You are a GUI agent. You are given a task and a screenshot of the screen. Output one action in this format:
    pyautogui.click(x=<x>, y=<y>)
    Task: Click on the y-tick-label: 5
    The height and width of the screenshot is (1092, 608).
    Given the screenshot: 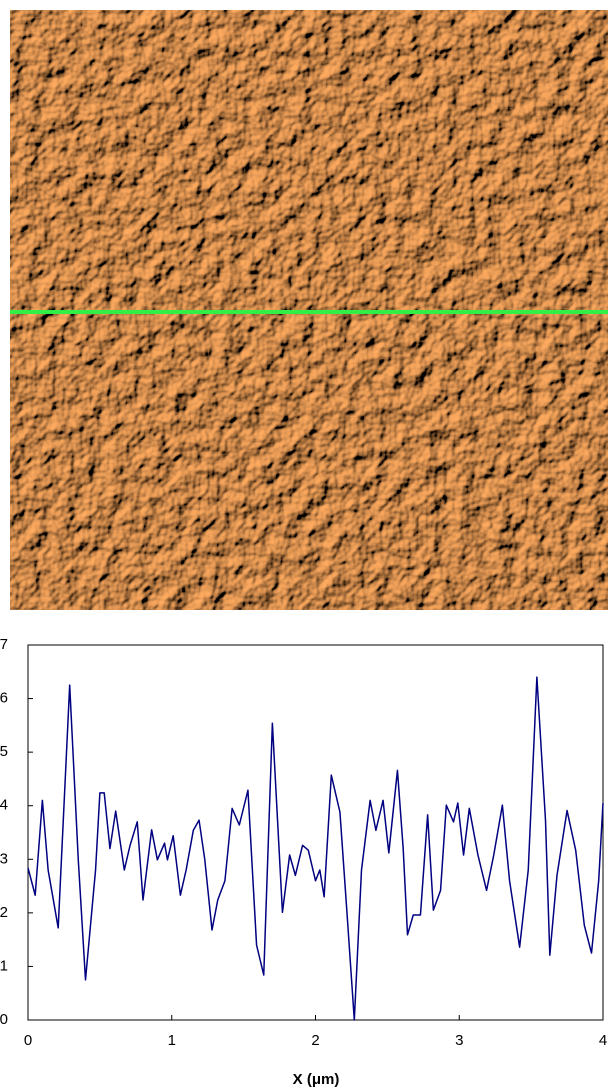 What is the action you would take?
    pyautogui.click(x=4, y=751)
    